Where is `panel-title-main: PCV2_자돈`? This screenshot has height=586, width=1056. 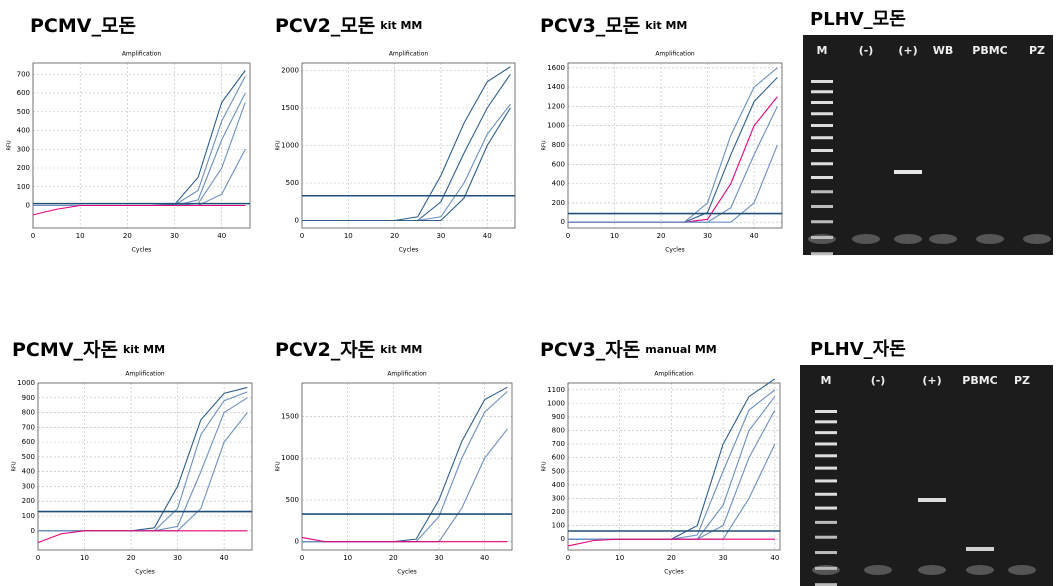 panel-title-main: PCV2_자돈 is located at coordinates (325, 350).